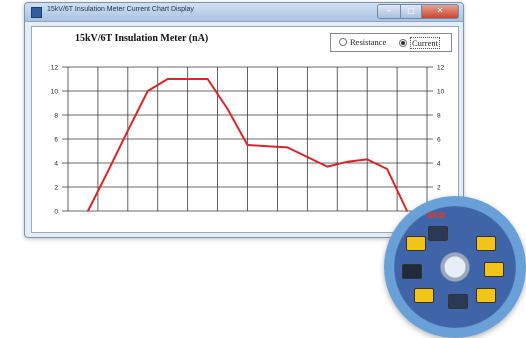 This screenshot has width=526, height=338. I want to click on software-cd-image: SEW, so click(455, 267).